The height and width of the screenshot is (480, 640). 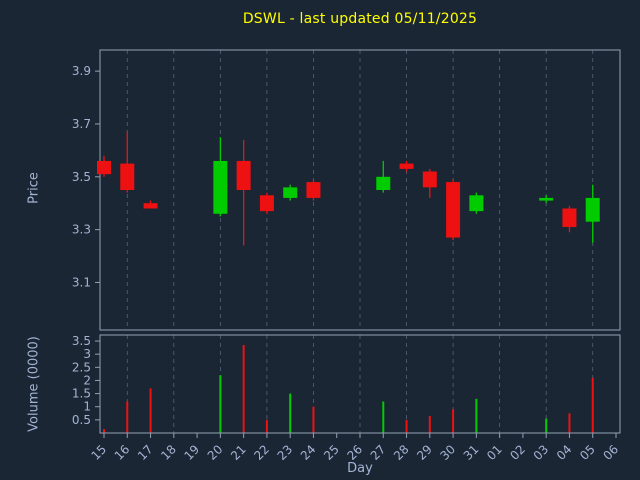 I want to click on day-tick-label: 03, so click(x=541, y=452).